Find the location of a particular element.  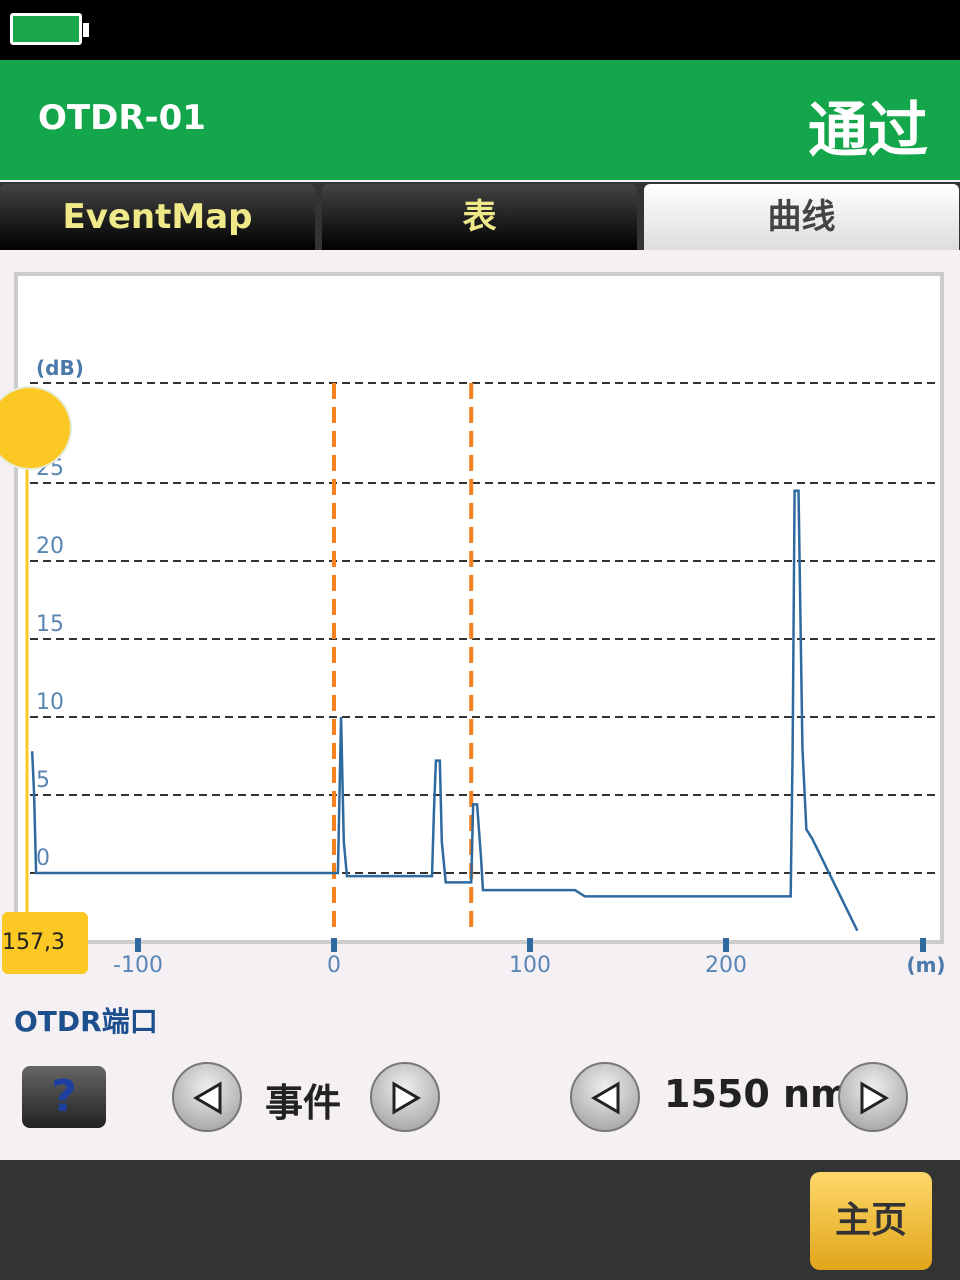

cursor-position-label: 157,3 is located at coordinates (45, 943).